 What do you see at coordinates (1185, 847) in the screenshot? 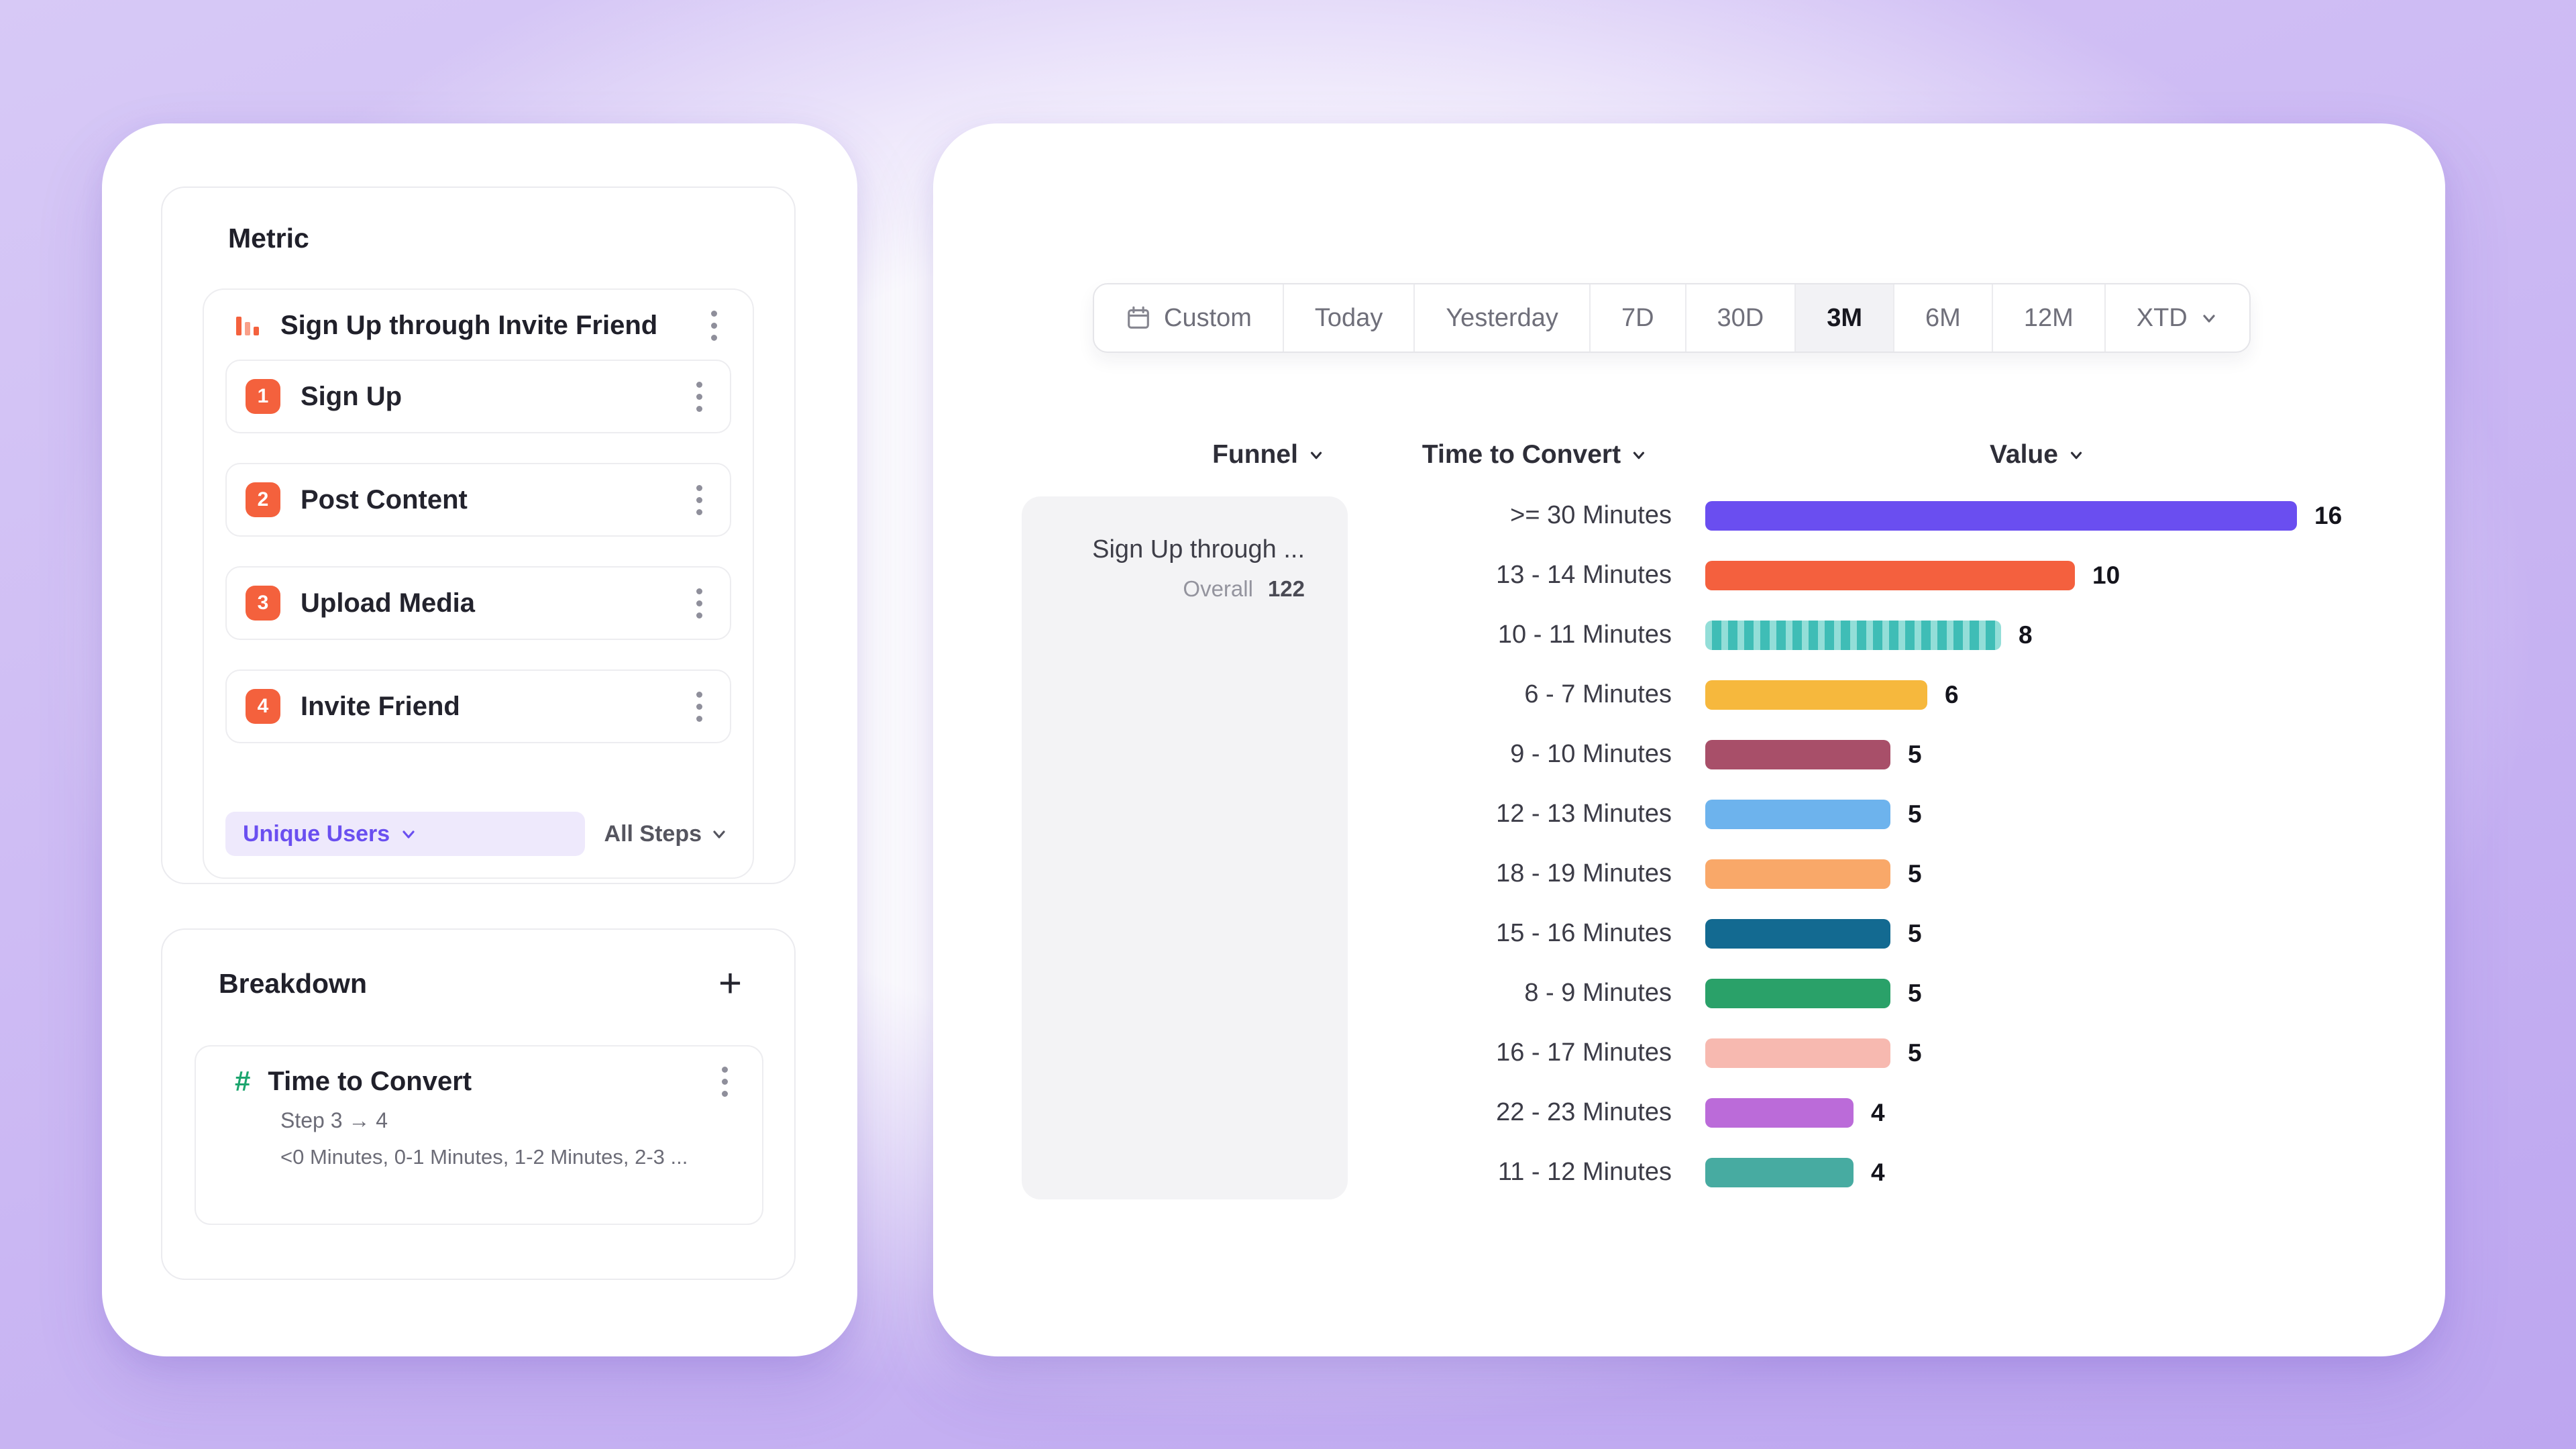
I see `funnel-summary-card: Sign Up through ... Overall 122` at bounding box center [1185, 847].